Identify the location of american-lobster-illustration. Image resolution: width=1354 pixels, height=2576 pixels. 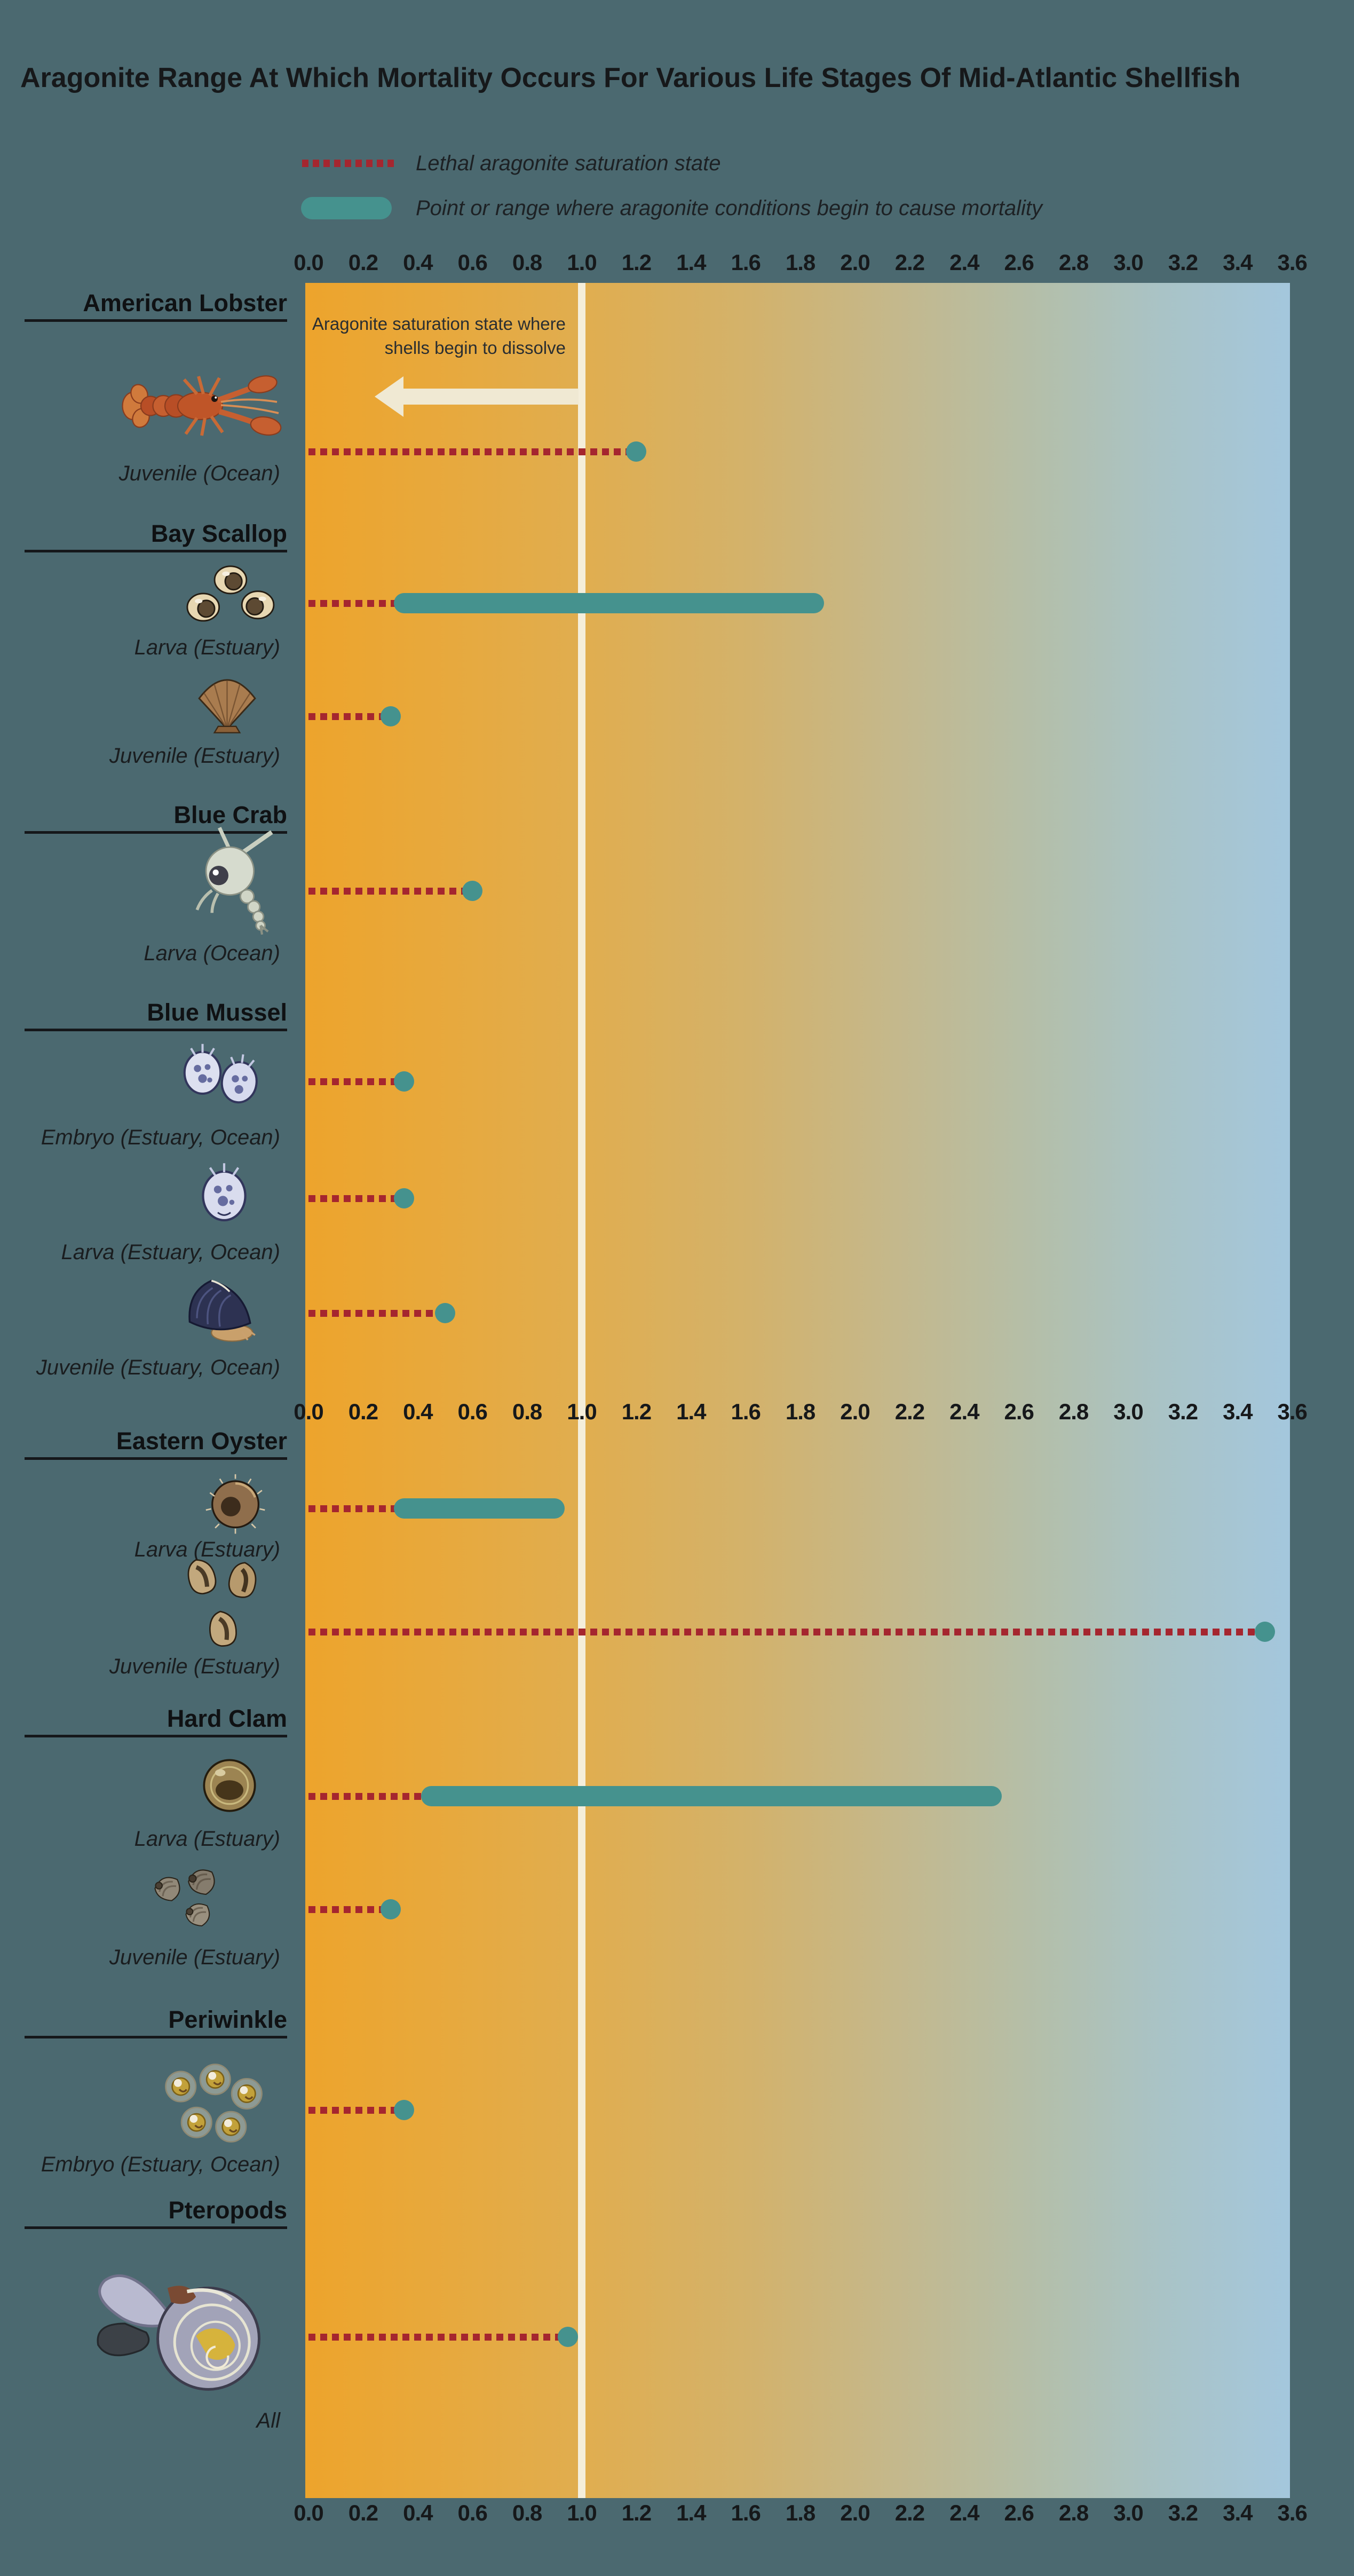
(208, 406).